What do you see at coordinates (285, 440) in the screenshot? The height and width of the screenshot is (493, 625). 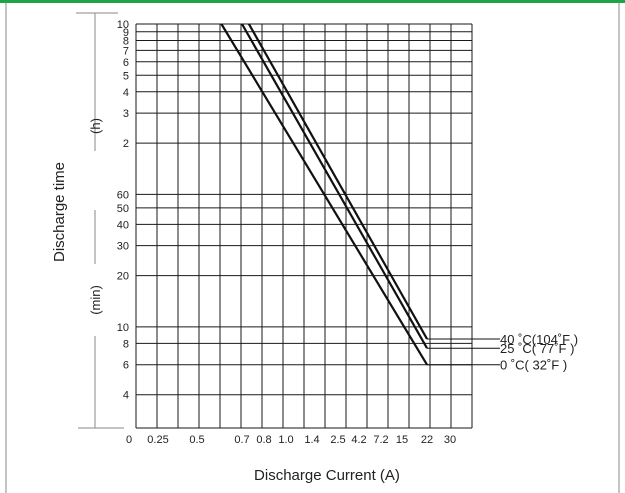 I see `x-tick-label: 1.0` at bounding box center [285, 440].